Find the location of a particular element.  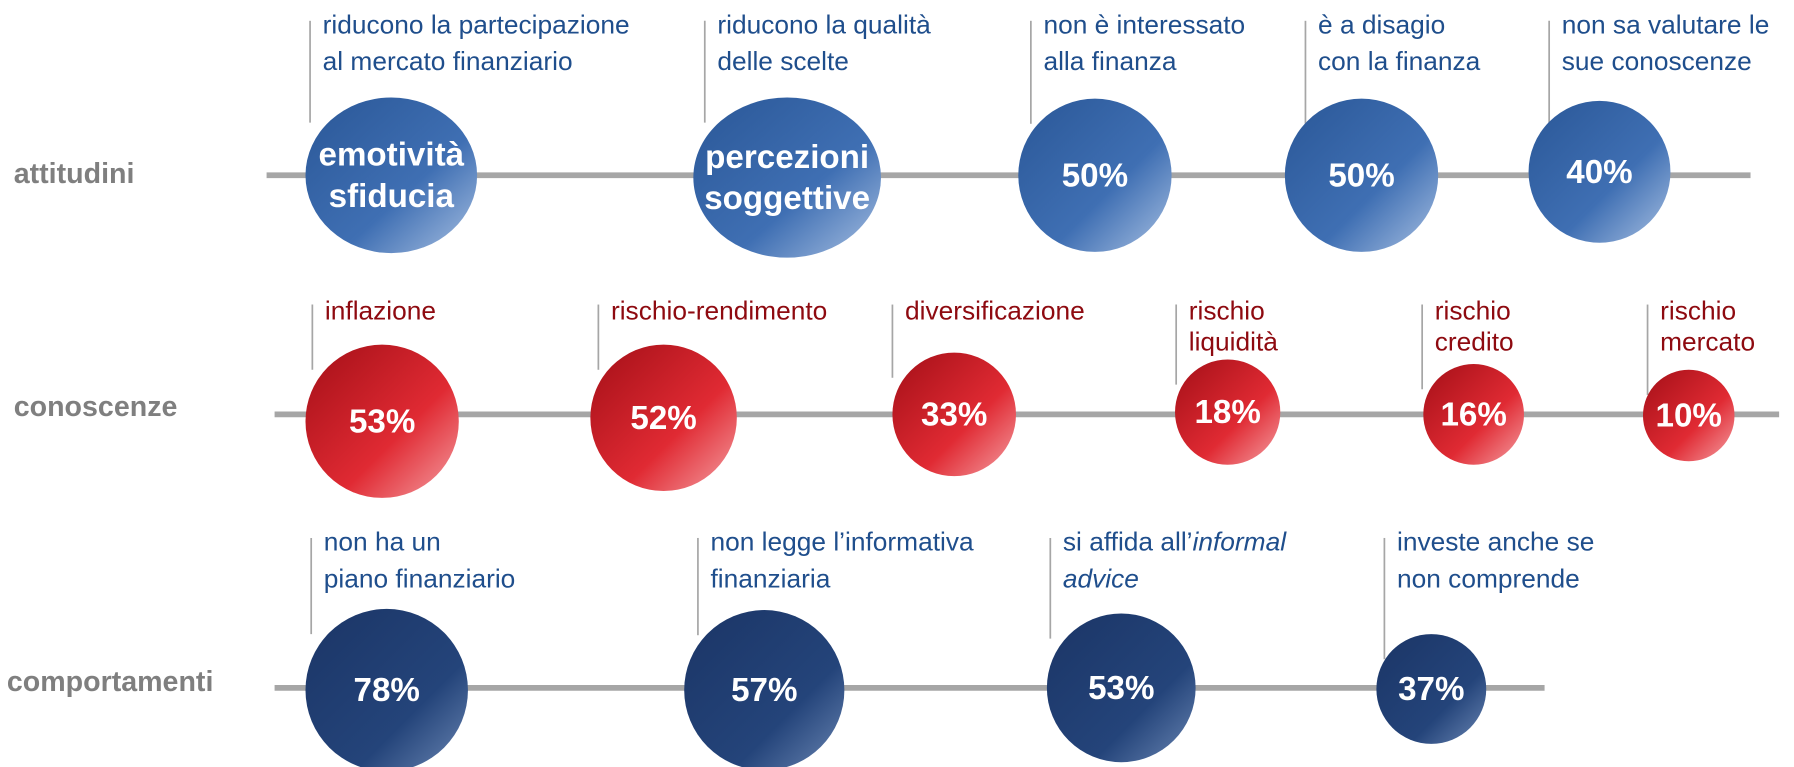

note: non comprende is located at coordinates (1488, 578).